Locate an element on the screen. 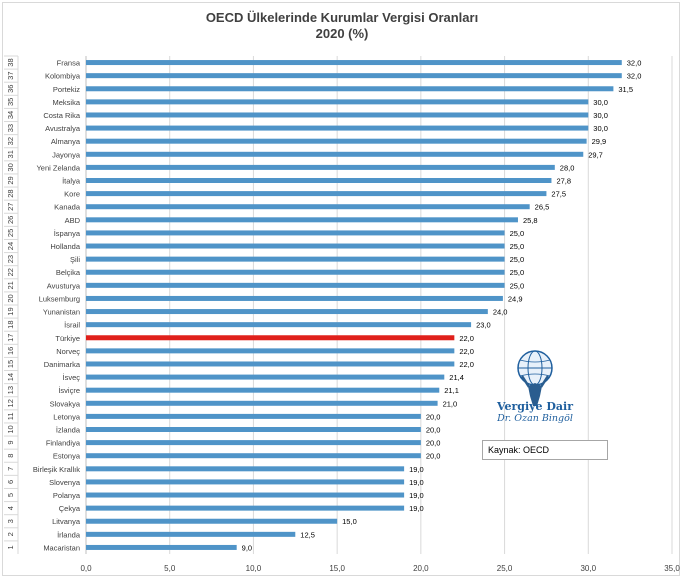 Image resolution: width=684 pixels, height=580 pixels. rank-label: 34 is located at coordinates (10, 115).